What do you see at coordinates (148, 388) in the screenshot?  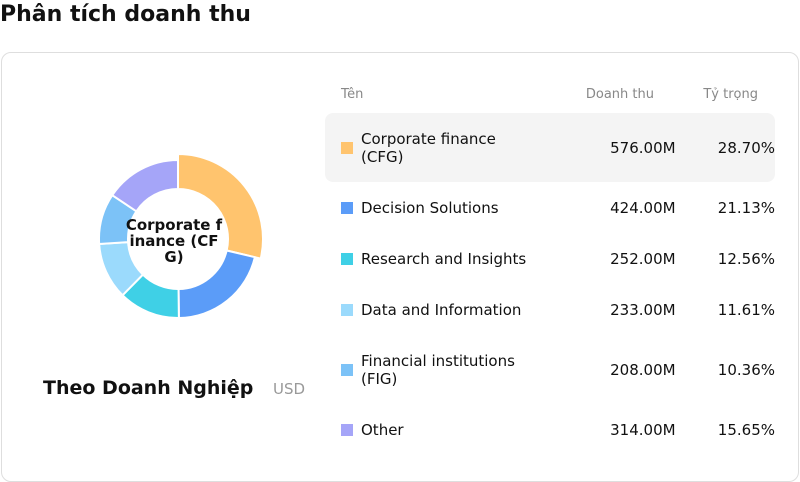 I see `chart-title: Theo Doanh Nghiệp` at bounding box center [148, 388].